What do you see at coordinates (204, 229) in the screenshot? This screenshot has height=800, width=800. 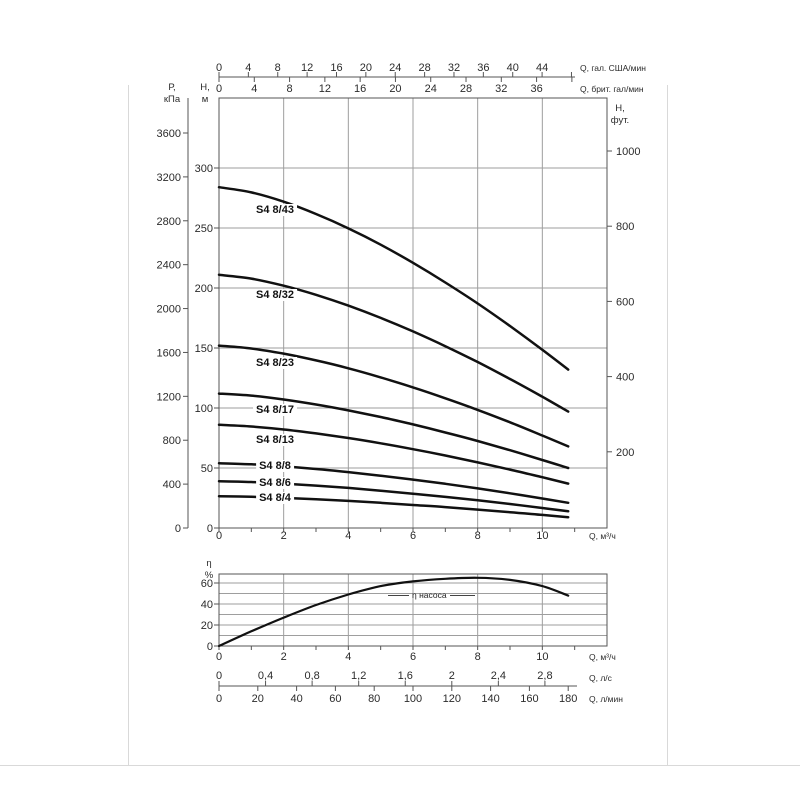 I see `hm-tick-label: 250` at bounding box center [204, 229].